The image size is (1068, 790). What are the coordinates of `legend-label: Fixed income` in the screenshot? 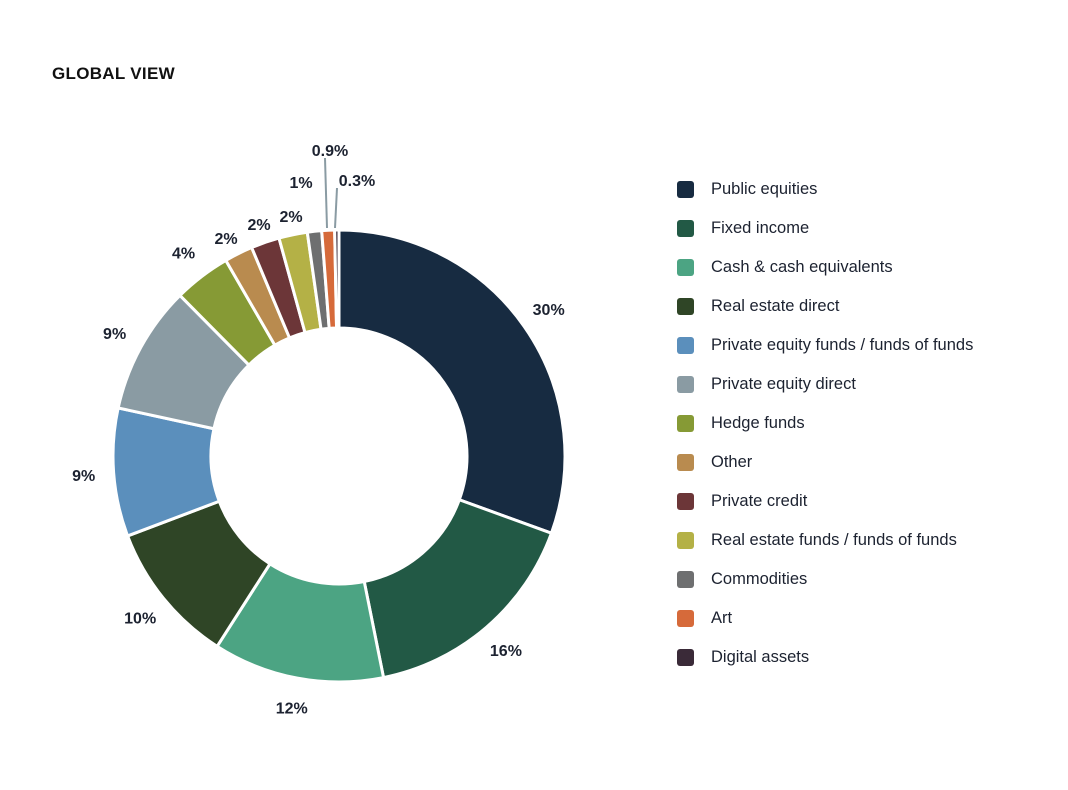 It's located at (760, 228).